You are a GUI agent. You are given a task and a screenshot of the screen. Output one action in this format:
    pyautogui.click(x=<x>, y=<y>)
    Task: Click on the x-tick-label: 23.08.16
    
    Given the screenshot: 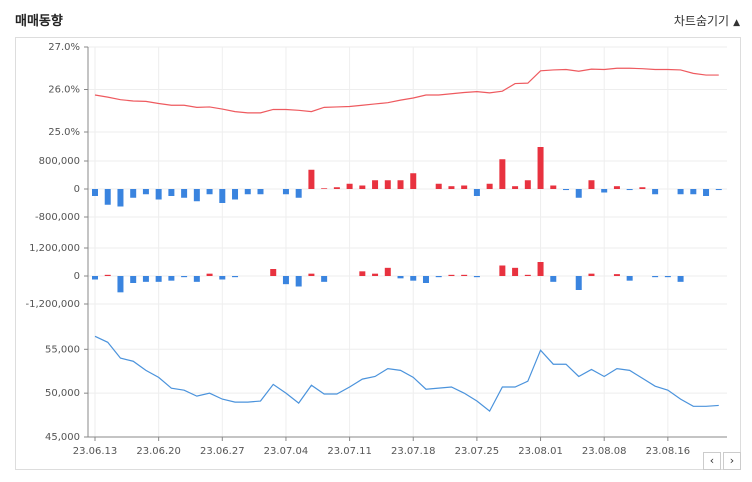 What is the action you would take?
    pyautogui.click(x=668, y=451)
    